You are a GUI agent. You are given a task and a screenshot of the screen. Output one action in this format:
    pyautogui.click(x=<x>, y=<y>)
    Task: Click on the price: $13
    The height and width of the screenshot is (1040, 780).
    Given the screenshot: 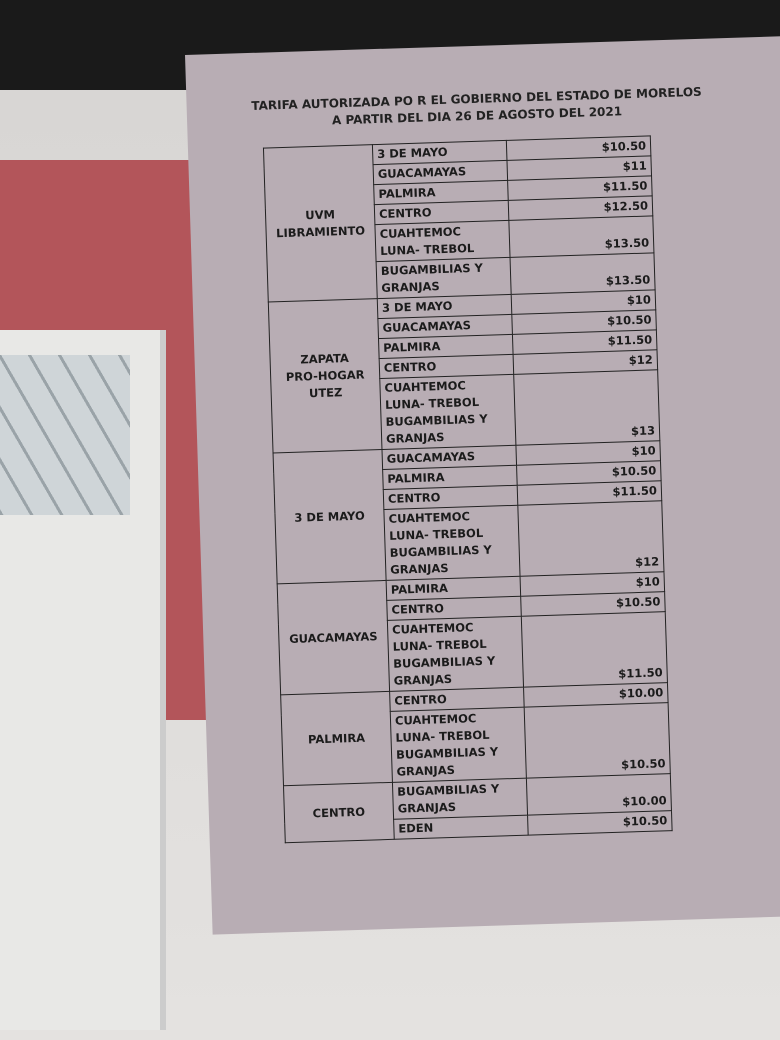 What is the action you would take?
    pyautogui.click(x=643, y=431)
    